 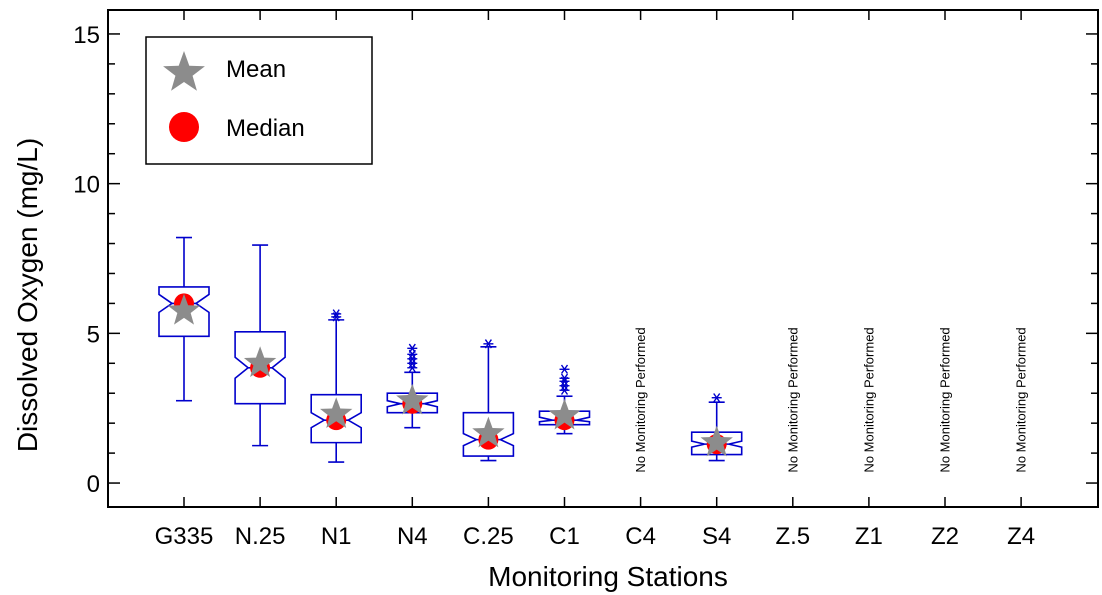 I want to click on x-axis-title: Monitoring Stations, so click(x=608, y=576).